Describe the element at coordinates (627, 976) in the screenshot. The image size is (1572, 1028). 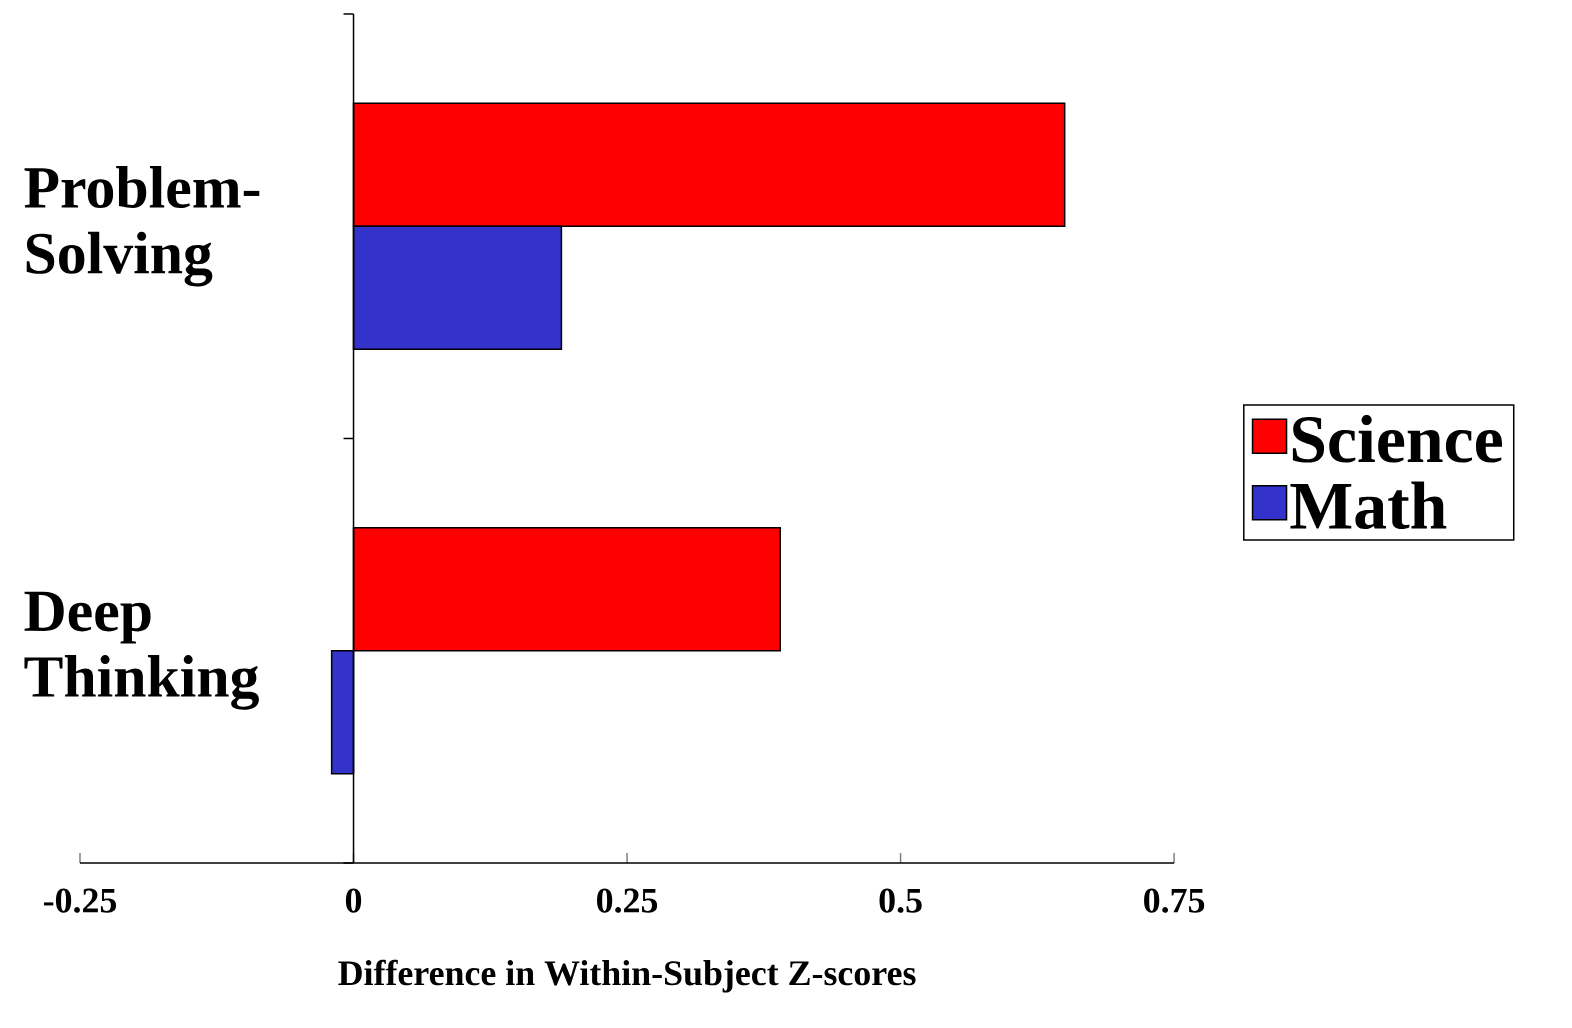
I see `x-axis-title: Difference in Within-Subject Z-scores` at that location.